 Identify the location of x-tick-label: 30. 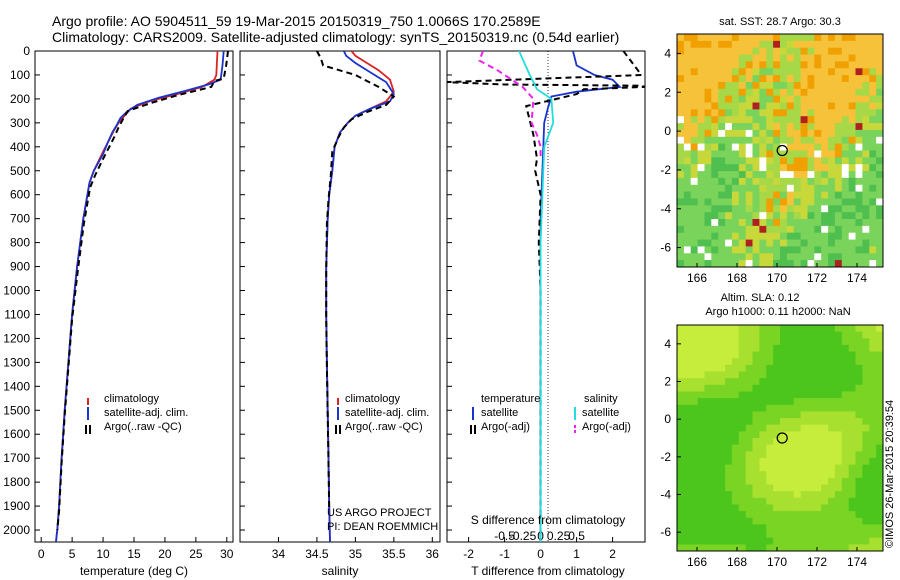
(227, 554).